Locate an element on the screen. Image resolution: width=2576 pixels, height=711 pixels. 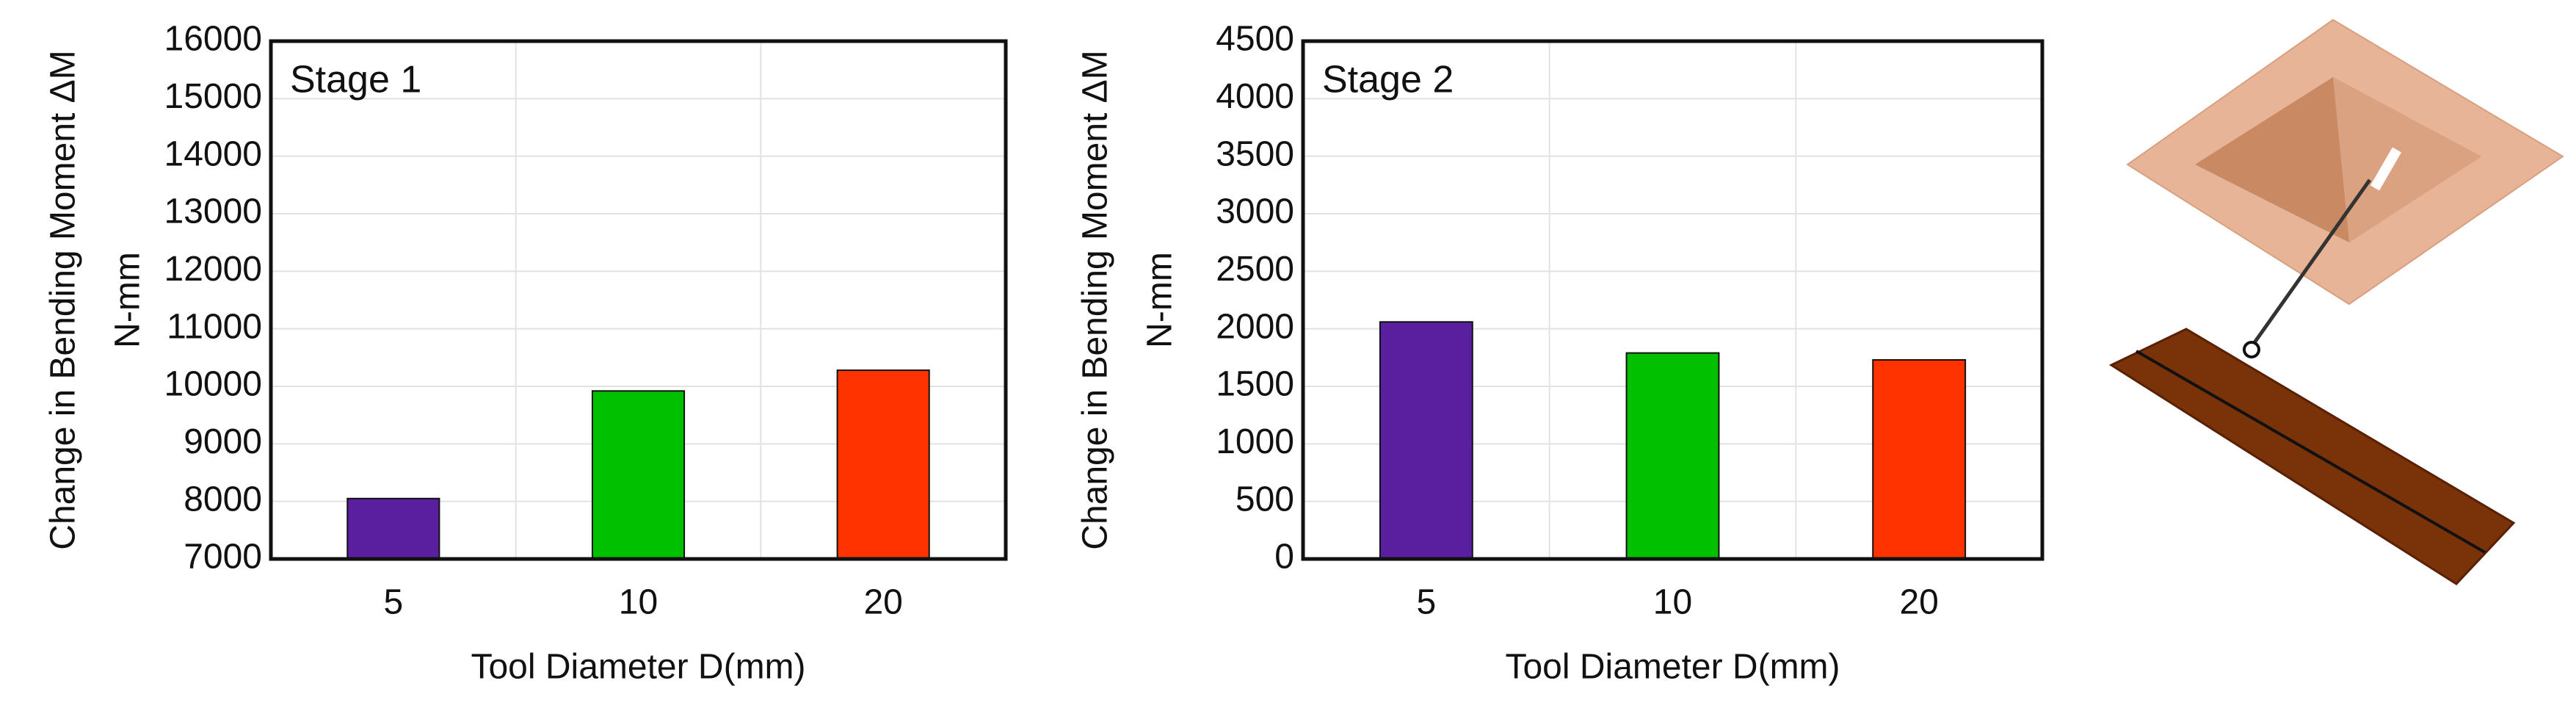
y-tick-label: 12000 is located at coordinates (213, 269).